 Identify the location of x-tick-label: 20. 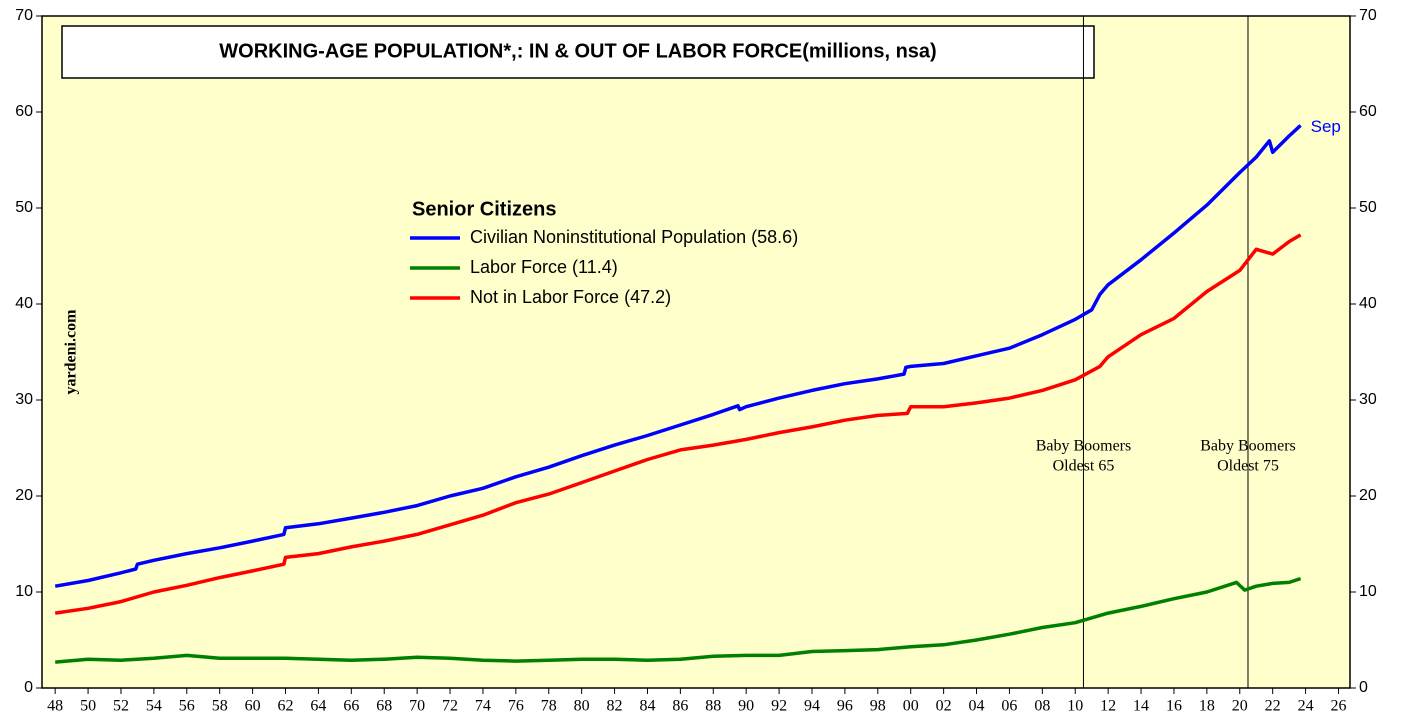
(1240, 706).